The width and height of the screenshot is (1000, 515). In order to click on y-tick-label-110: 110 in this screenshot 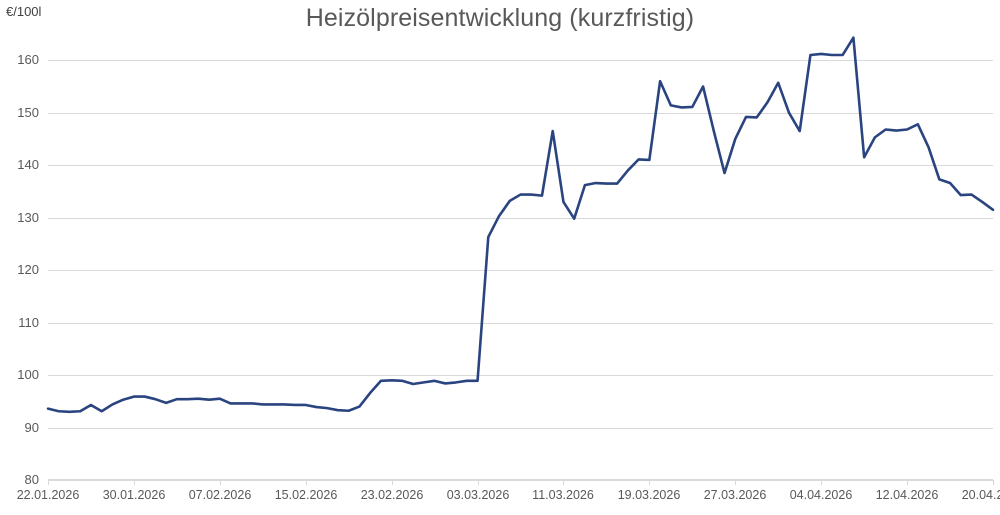, I will do `click(28, 322)`.